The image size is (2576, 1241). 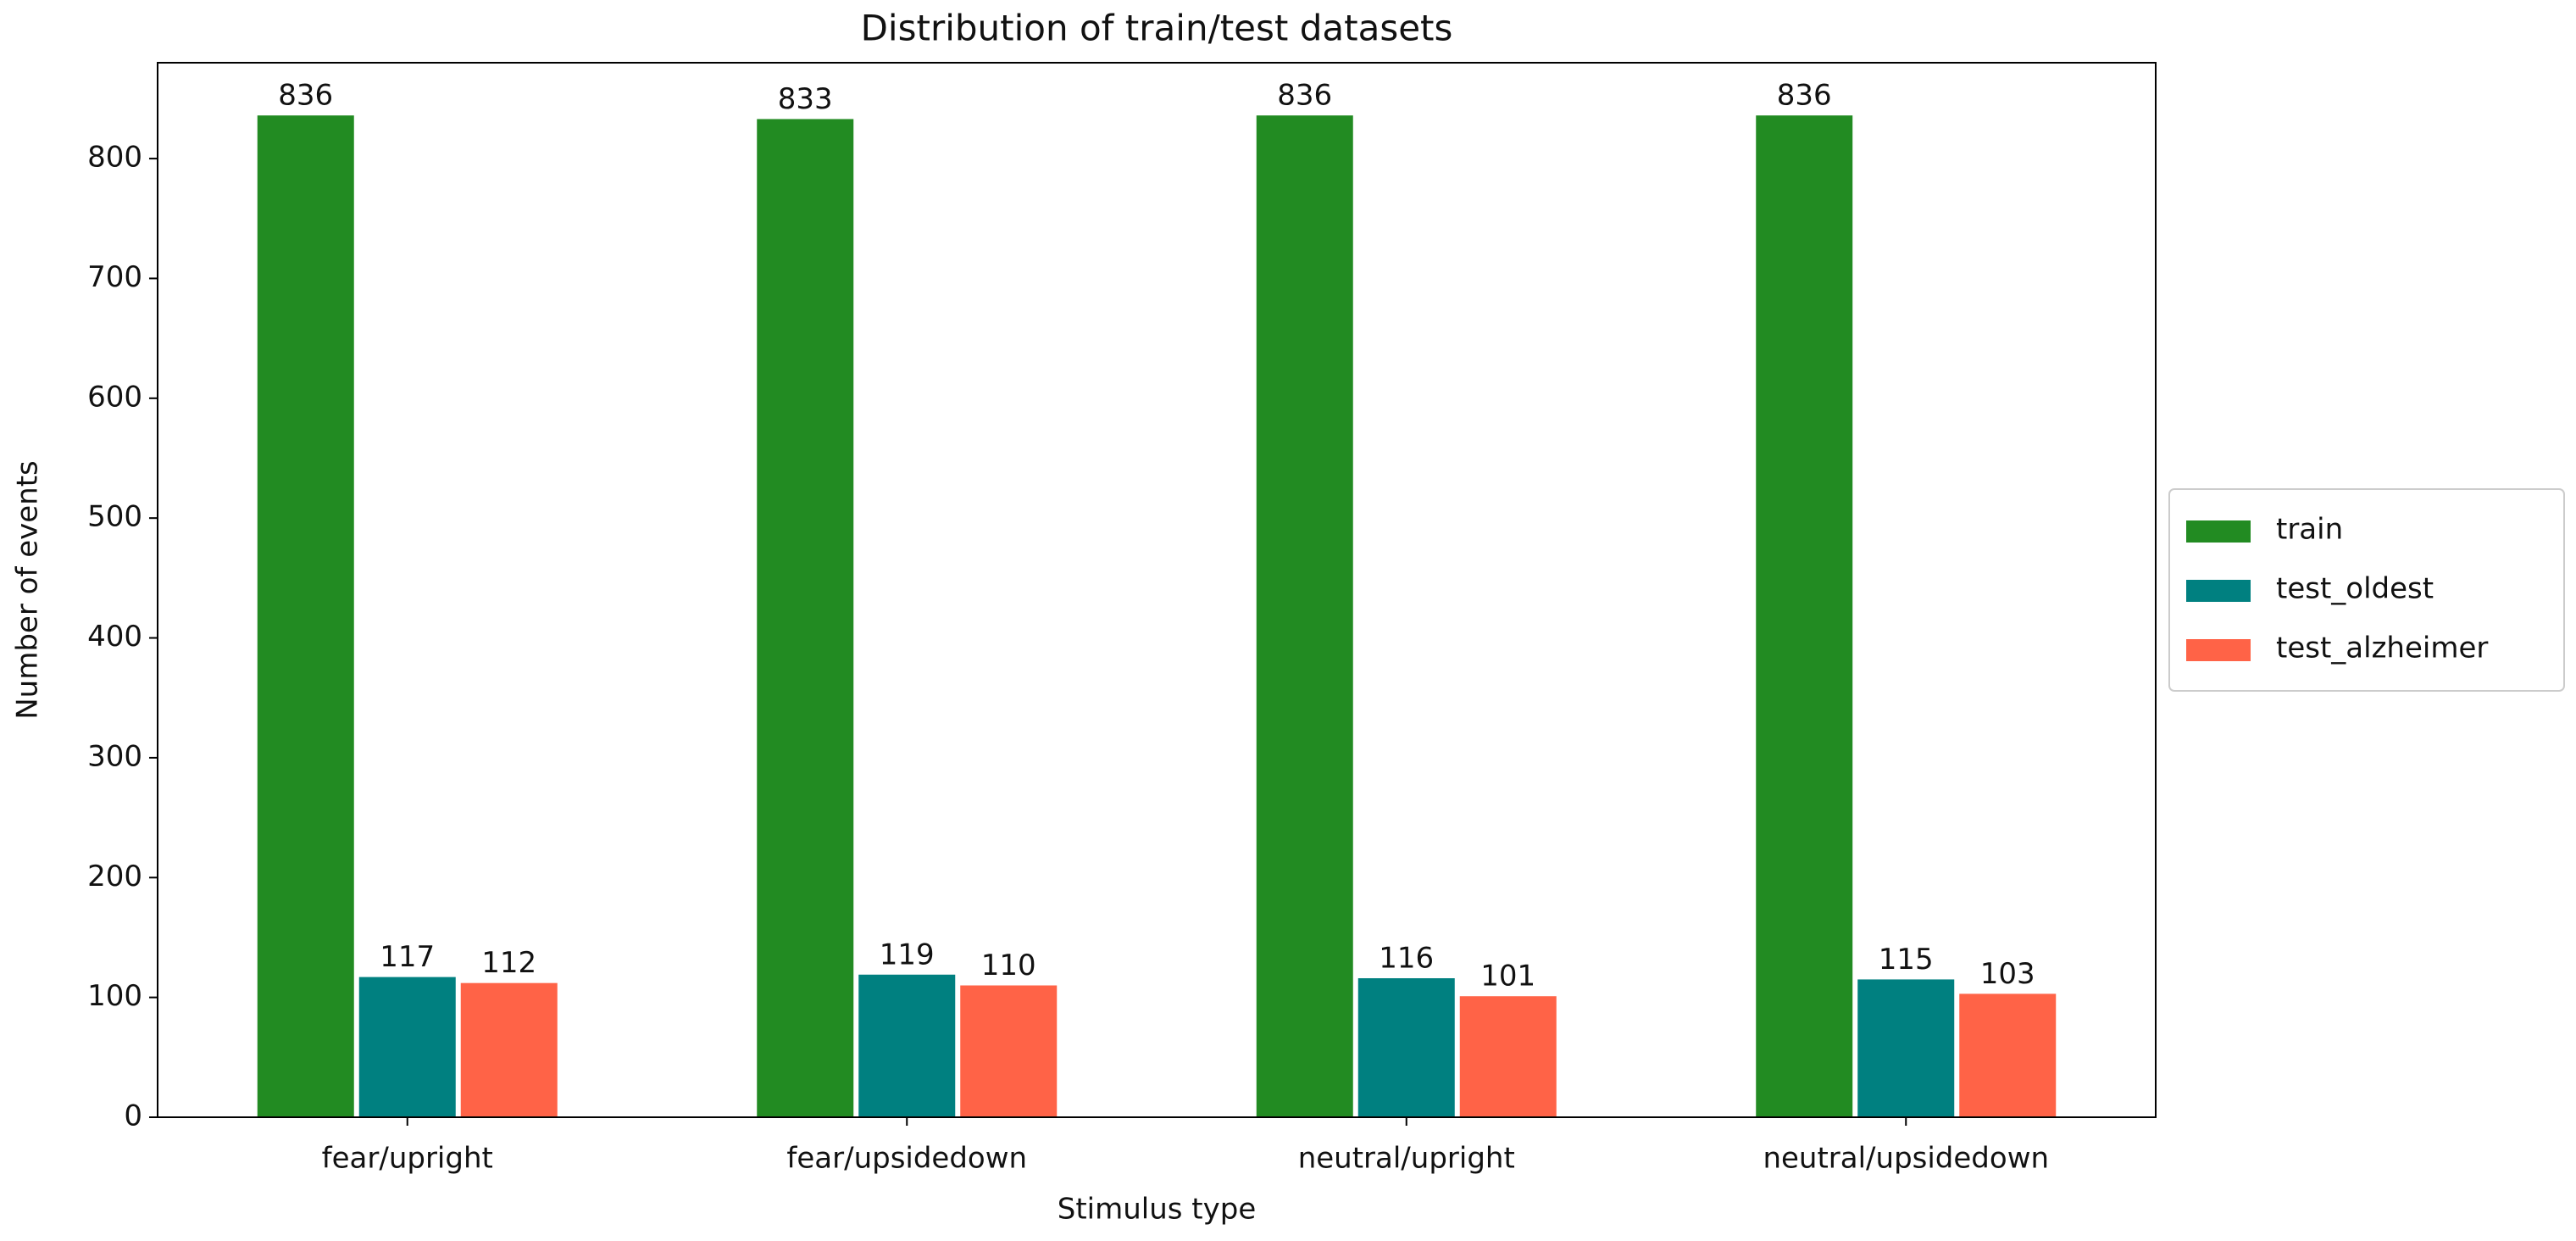 What do you see at coordinates (2309, 530) in the screenshot?
I see `legend-label: train` at bounding box center [2309, 530].